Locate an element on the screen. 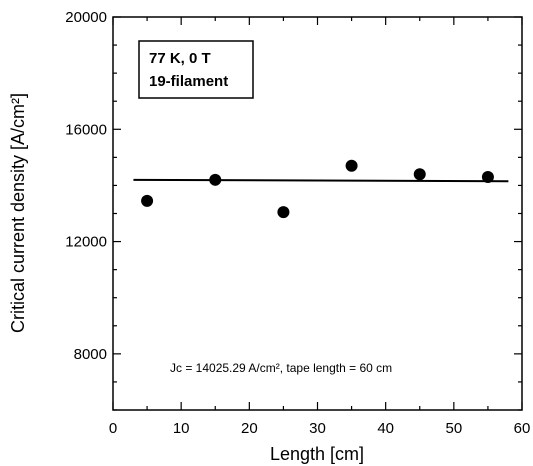  y-tick-label: 20000 is located at coordinates (86, 17).